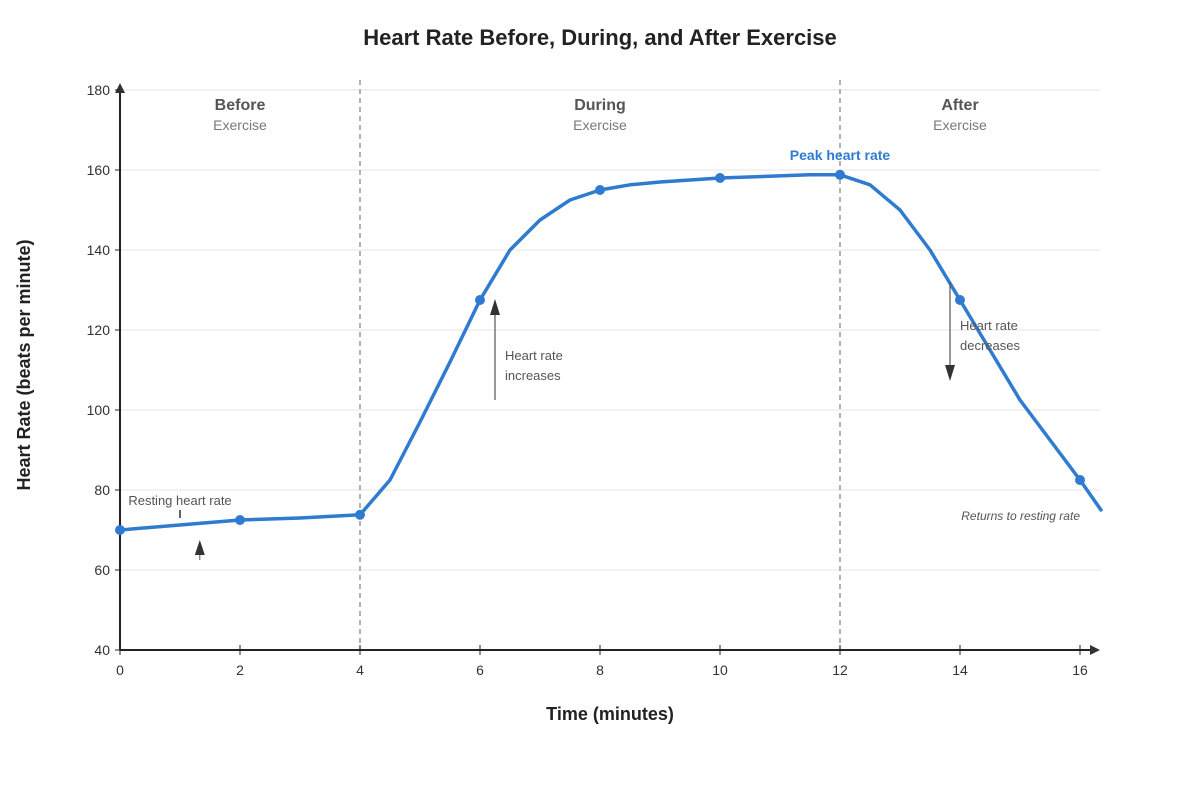 This screenshot has height=800, width=1200. What do you see at coordinates (1080, 670) in the screenshot?
I see `x-tick-label-16: 16` at bounding box center [1080, 670].